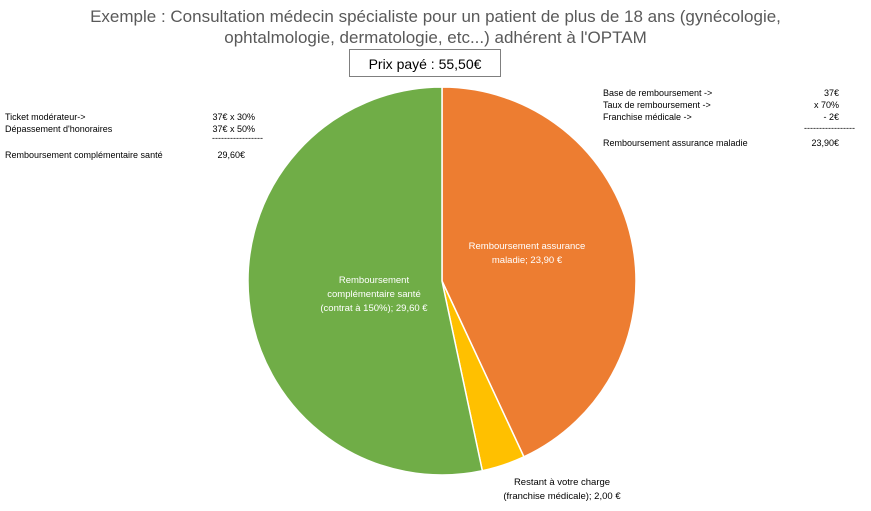 This screenshot has height=511, width=871. I want to click on price-paid-box: Prix payé : 55,50€, so click(425, 63).